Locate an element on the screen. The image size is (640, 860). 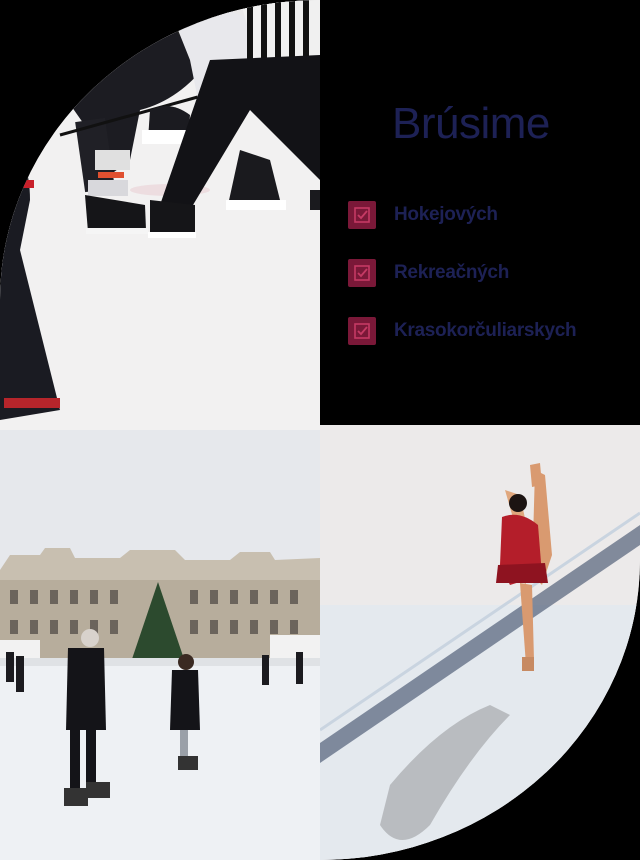
list-item-label: Rekreačných is located at coordinates (451, 272).